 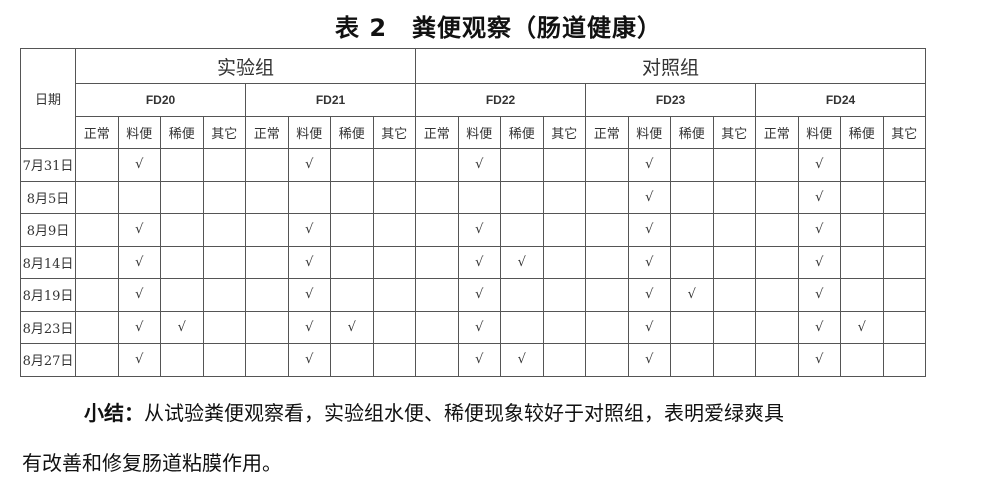 What do you see at coordinates (48, 327) in the screenshot?
I see `date-cell: 8月23日` at bounding box center [48, 327].